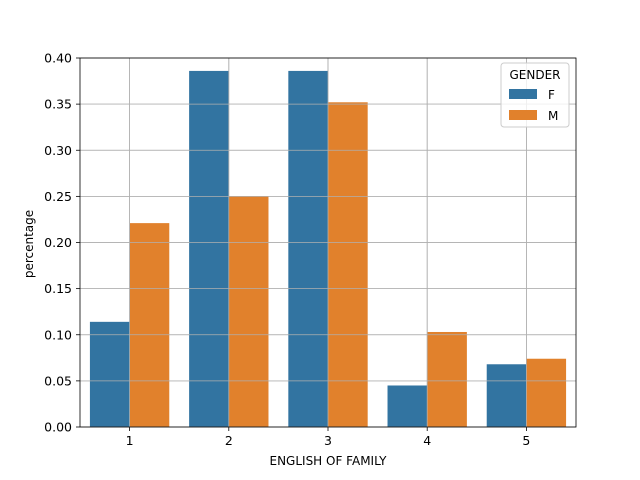 This screenshot has height=480, width=640. I want to click on y-tick-label: 0.20, so click(58, 242).